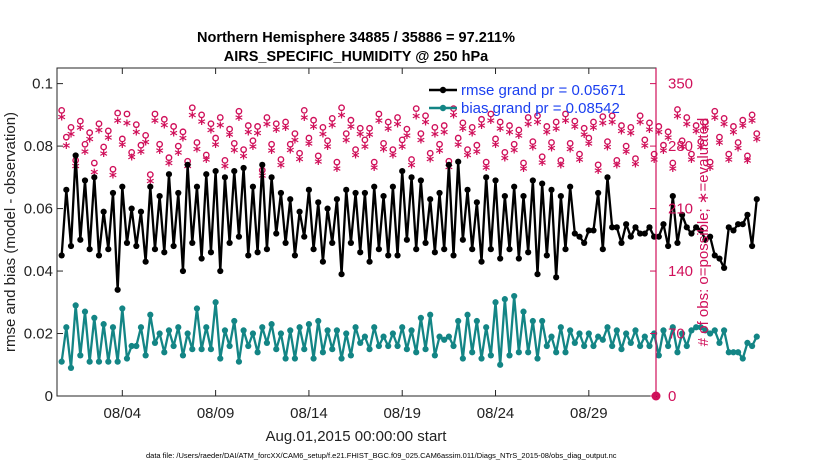 Image resolution: width=830 pixels, height=470 pixels. What do you see at coordinates (589, 413) in the screenshot?
I see `x-tick-label: 08/29` at bounding box center [589, 413].